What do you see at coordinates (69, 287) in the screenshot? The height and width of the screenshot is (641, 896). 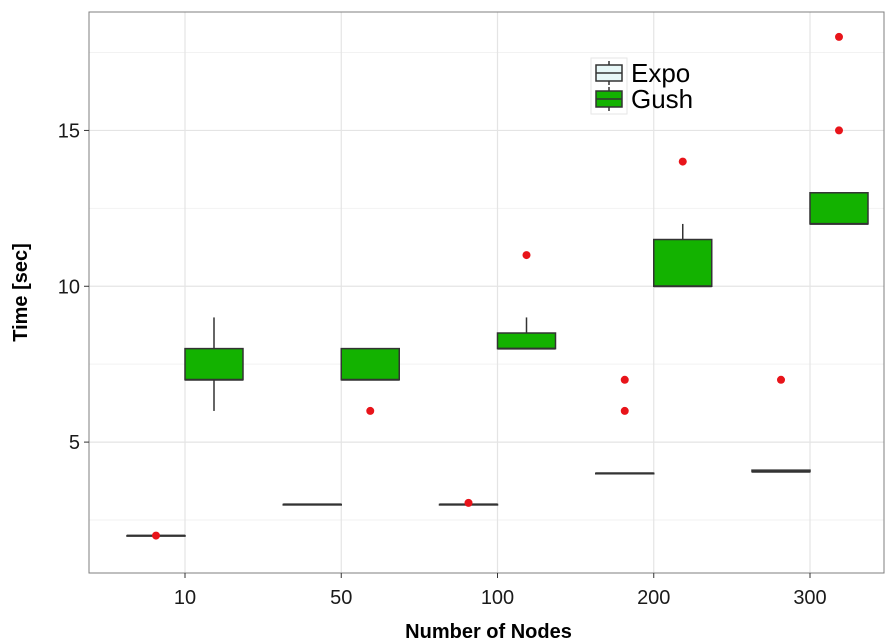 I see `y-tick-label: 10` at bounding box center [69, 287].